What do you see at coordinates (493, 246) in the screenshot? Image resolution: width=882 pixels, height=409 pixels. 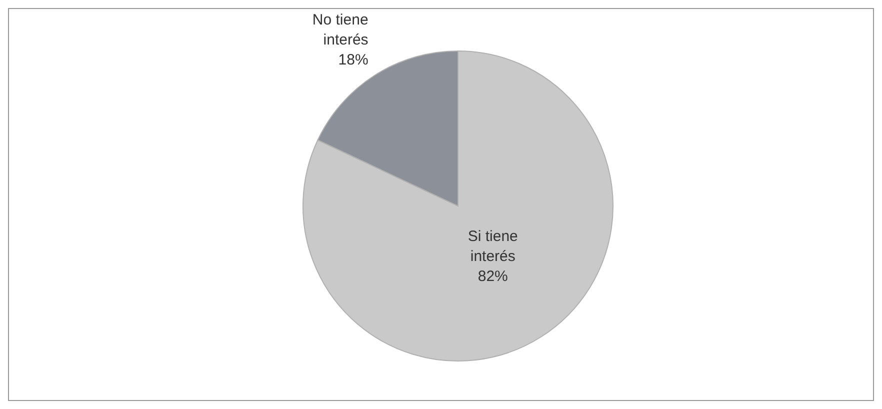 I see `slice-label: Si tiene interés` at bounding box center [493, 246].